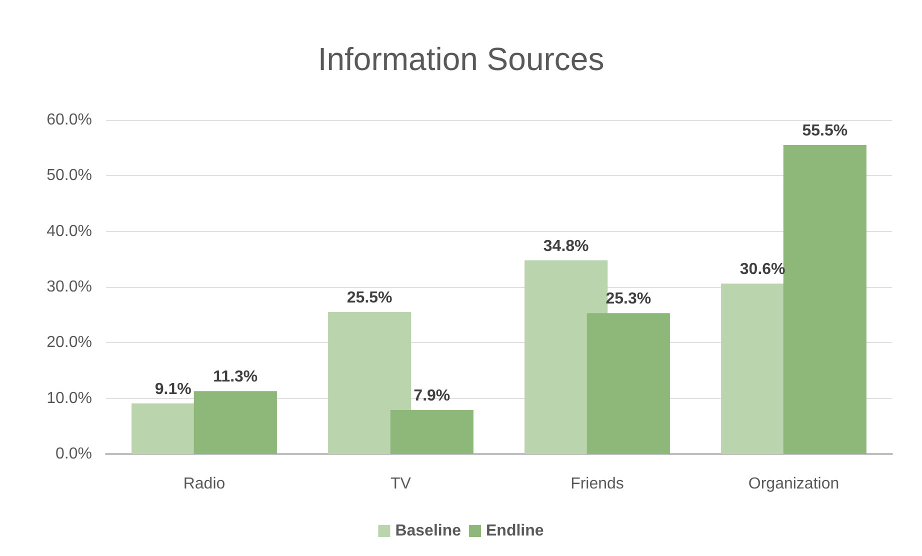 Image resolution: width=922 pixels, height=556 pixels. I want to click on data-label: 25.3%, so click(629, 299).